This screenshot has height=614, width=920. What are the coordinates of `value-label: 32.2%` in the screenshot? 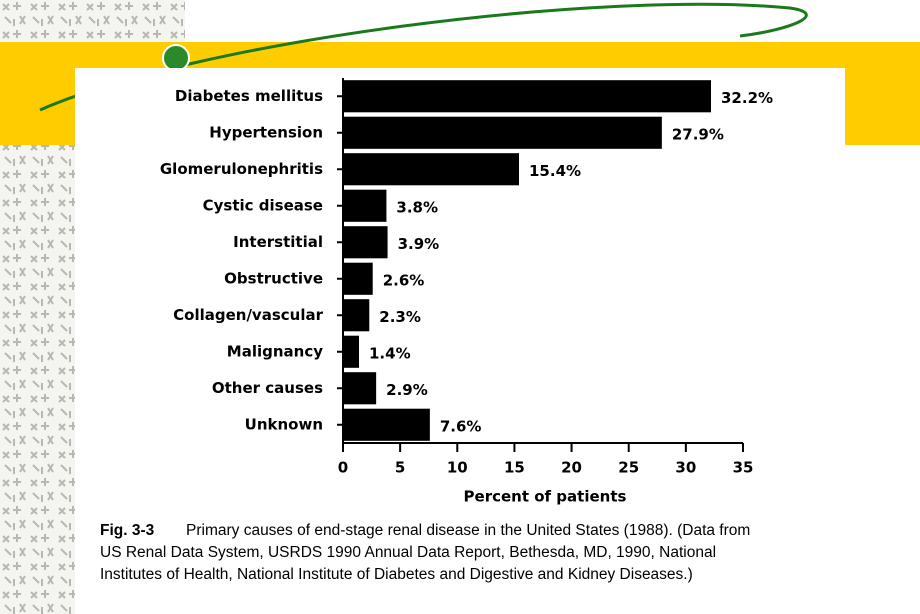 It's located at (747, 98).